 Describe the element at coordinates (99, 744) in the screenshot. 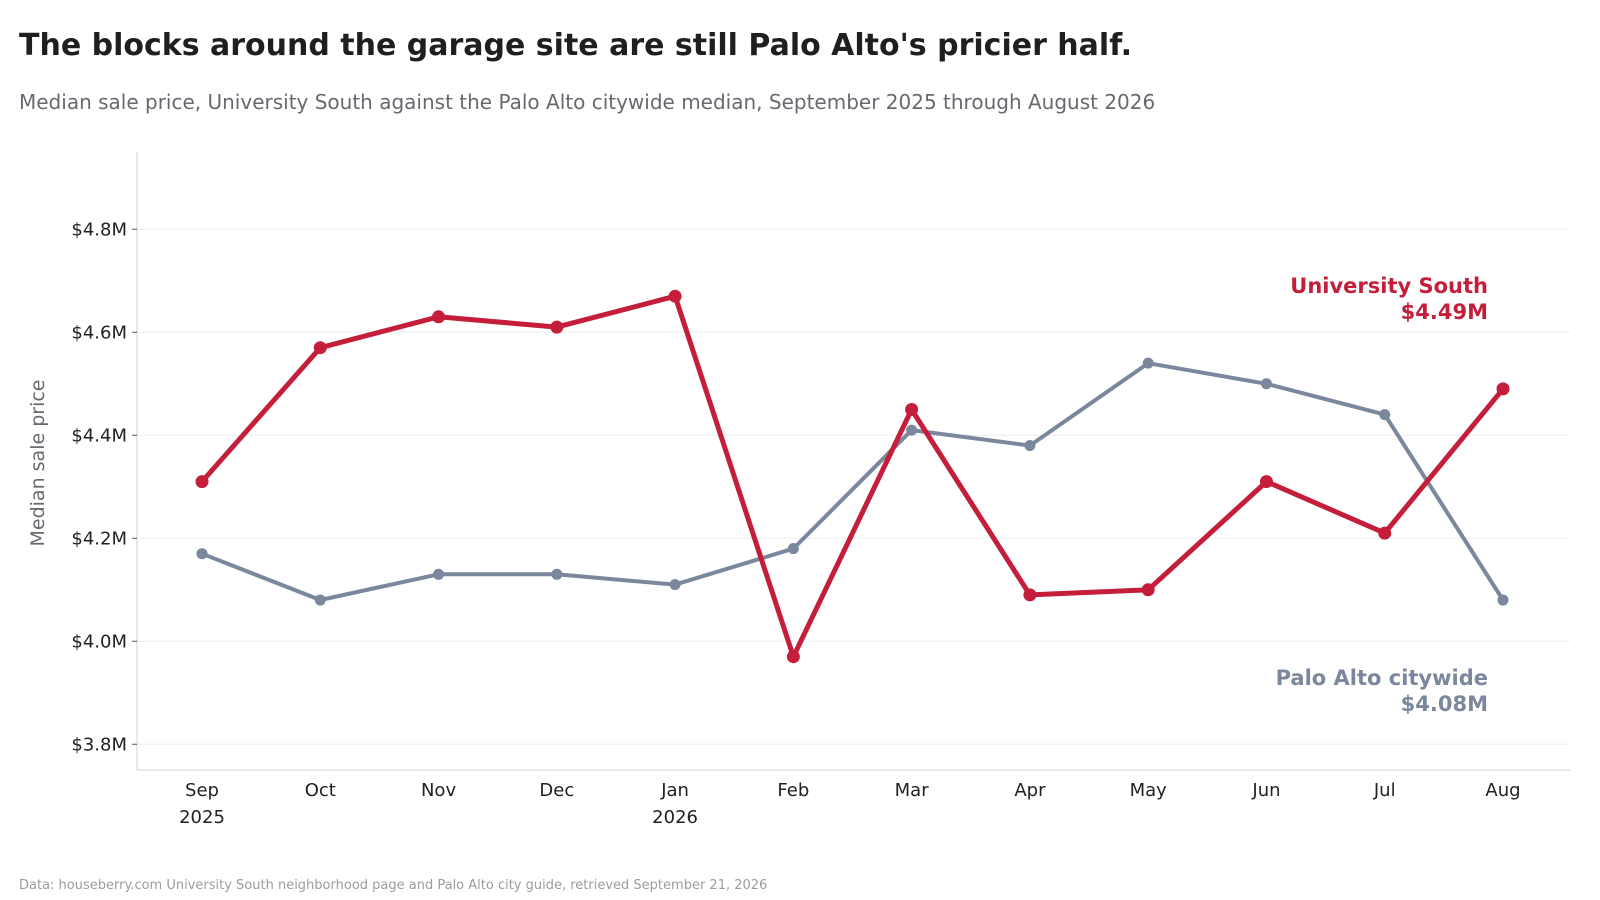

I see `y-tick-label: $3.8M` at that location.